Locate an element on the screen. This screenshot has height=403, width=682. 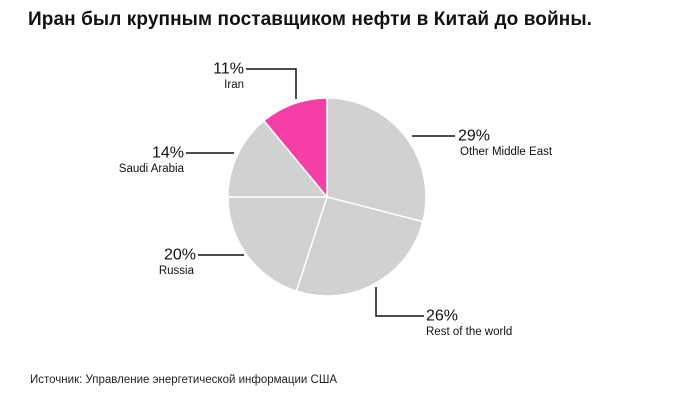
slice-value-saudi-arabia: 14% is located at coordinates (168, 153).